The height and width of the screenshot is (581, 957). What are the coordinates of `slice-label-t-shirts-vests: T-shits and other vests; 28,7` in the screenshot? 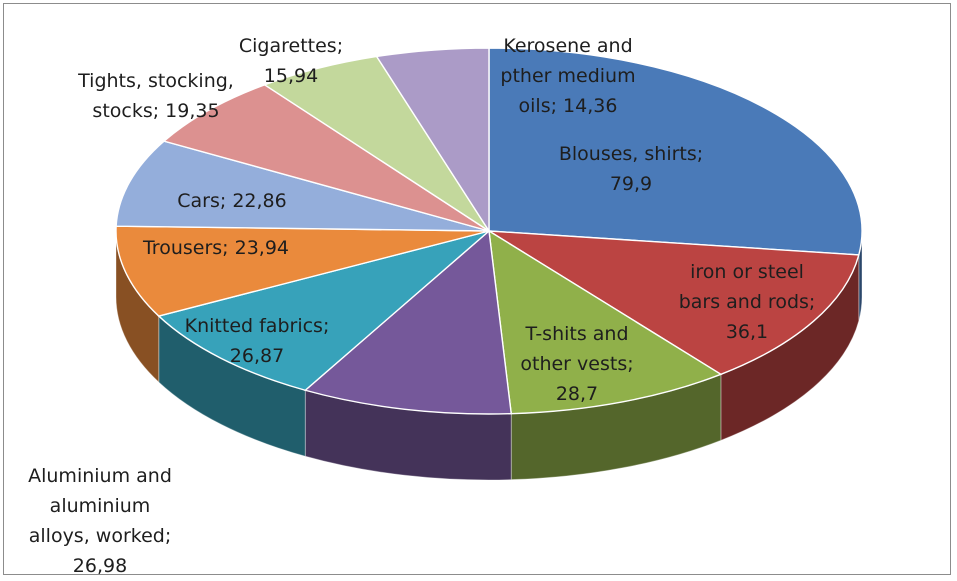 It's located at (577, 364).